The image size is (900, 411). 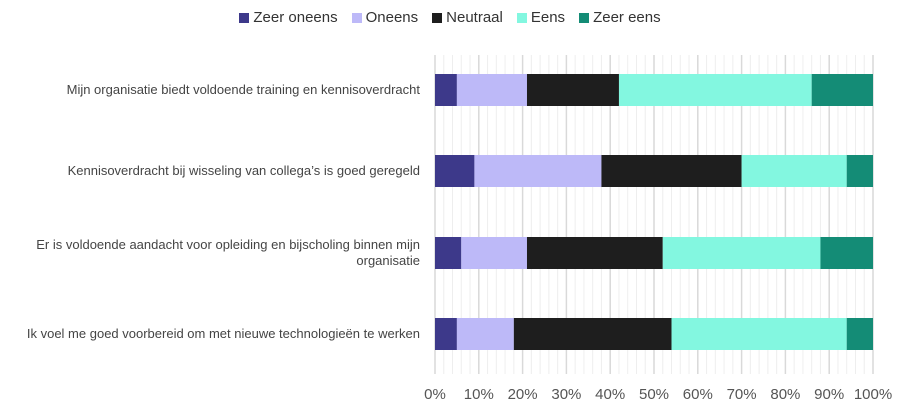 I want to click on legend-item: Zeer oneens, so click(x=288, y=17).